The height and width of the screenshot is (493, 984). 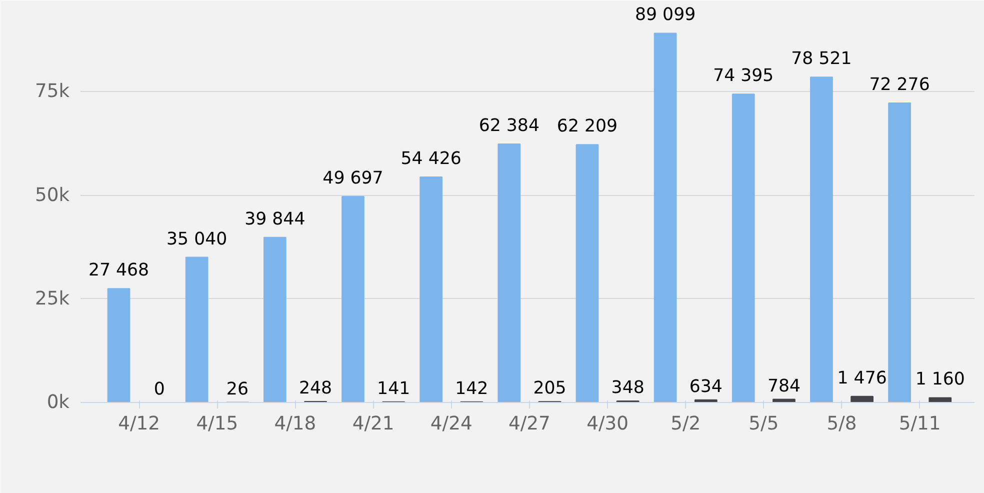 What do you see at coordinates (471, 388) in the screenshot?
I see `data-label: 142` at bounding box center [471, 388].